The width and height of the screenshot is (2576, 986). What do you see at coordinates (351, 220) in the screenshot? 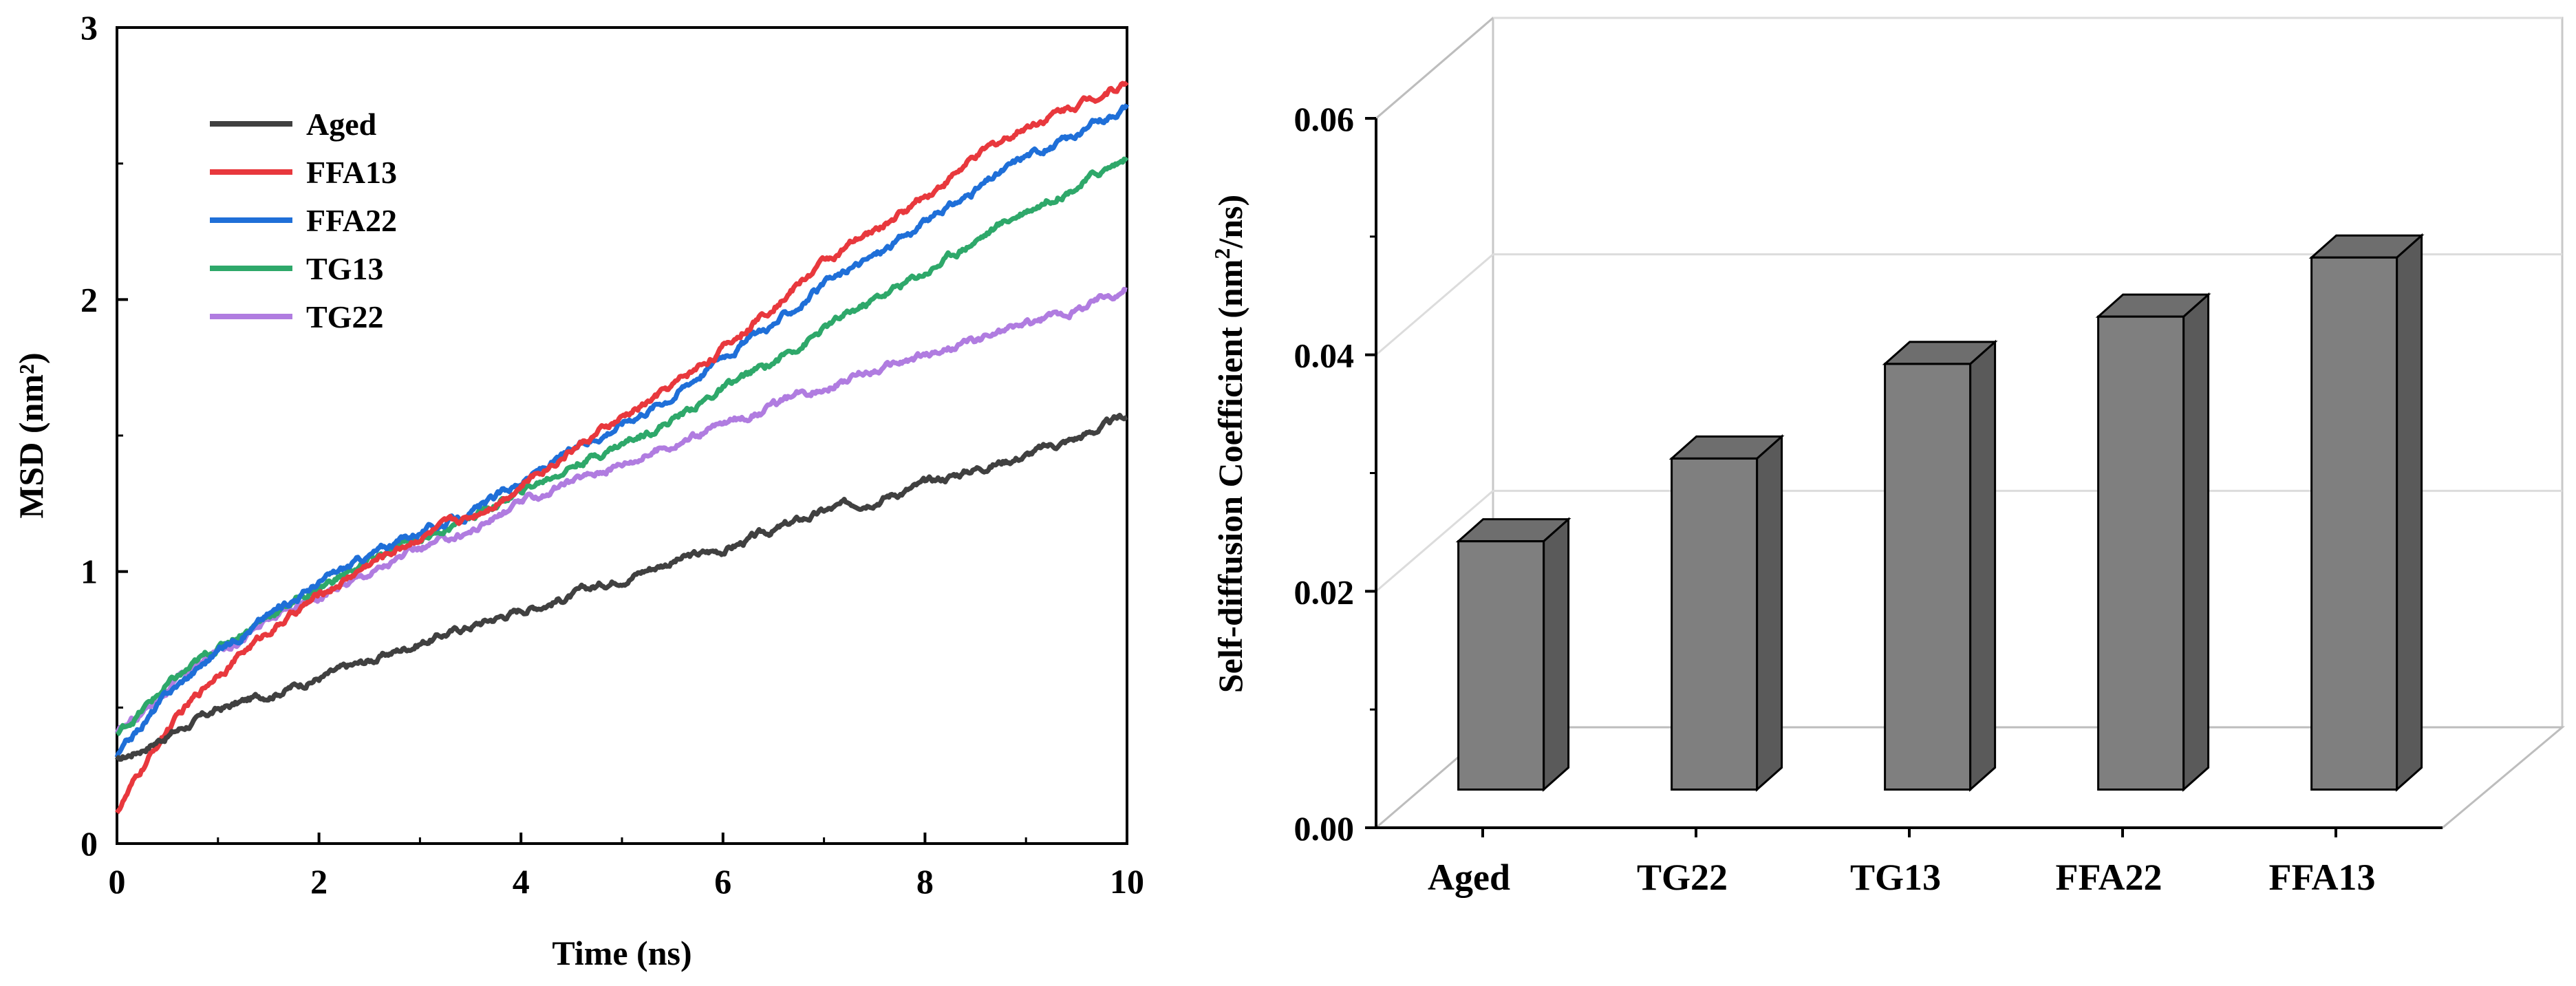
I see `msd-legend-label-ffa22: FFA22` at bounding box center [351, 220].